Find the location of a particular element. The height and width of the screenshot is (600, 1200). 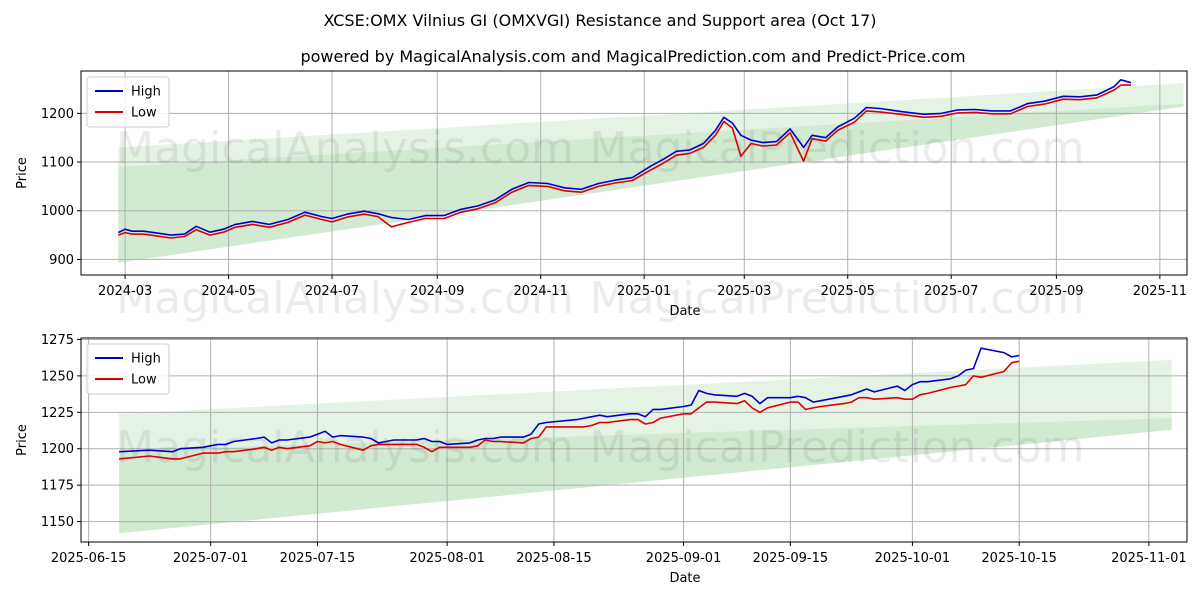

bottom-y-ticks: 1150 1175 1200 1225 1250 1275 is located at coordinates (61, 431).